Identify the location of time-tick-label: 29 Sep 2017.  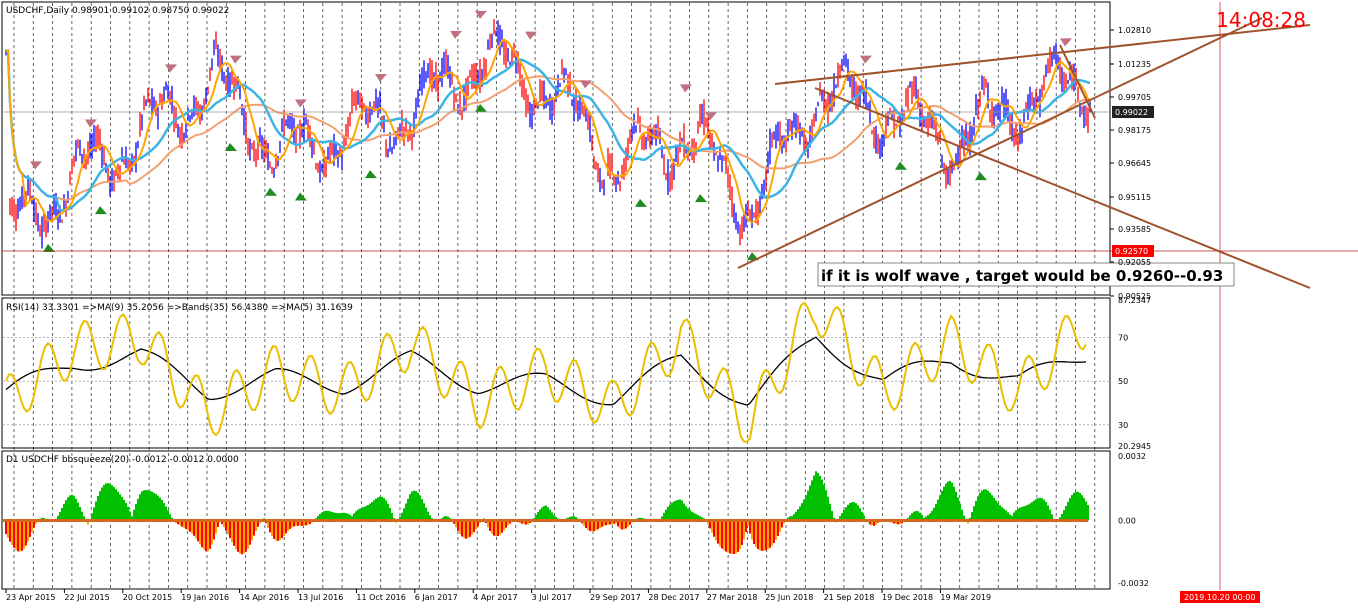
(615, 597).